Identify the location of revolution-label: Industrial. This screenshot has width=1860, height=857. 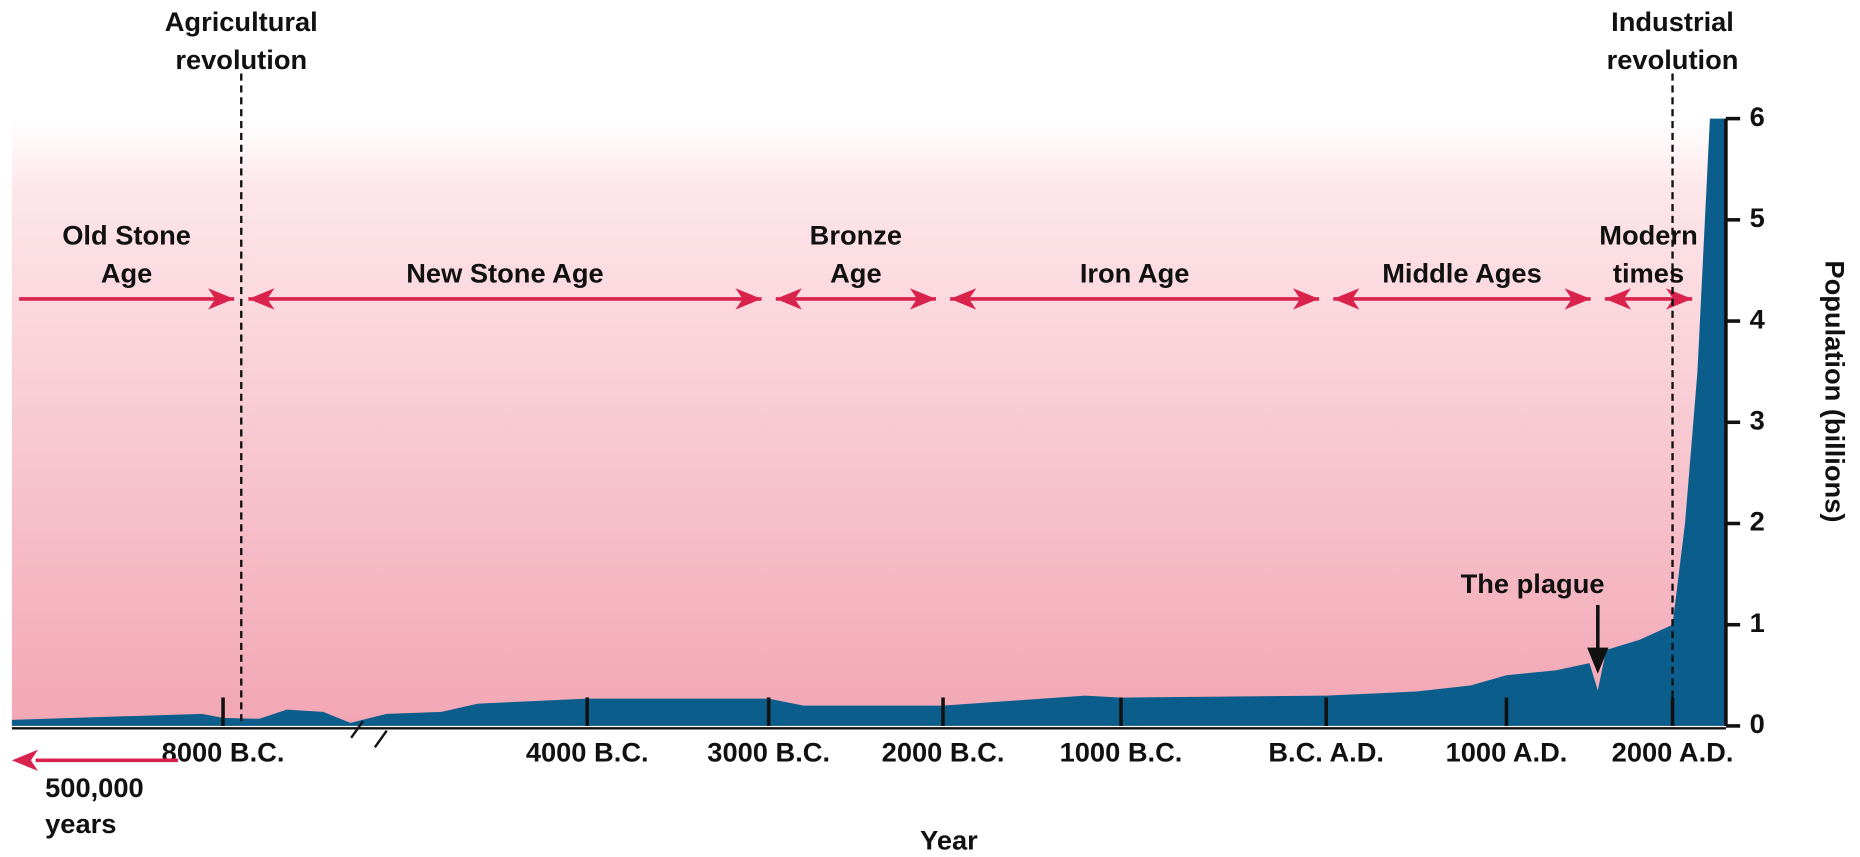
(1672, 21).